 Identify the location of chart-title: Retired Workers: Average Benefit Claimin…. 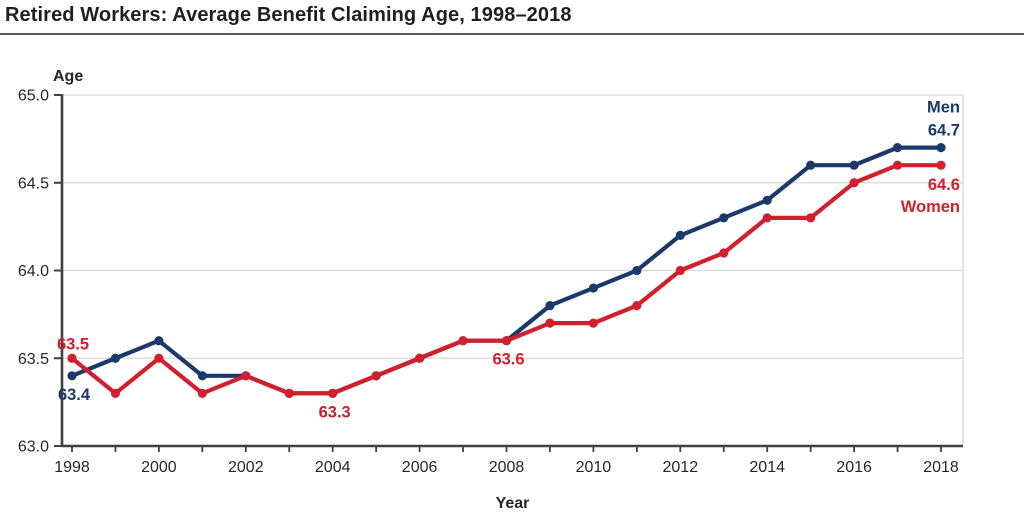
(288, 15).